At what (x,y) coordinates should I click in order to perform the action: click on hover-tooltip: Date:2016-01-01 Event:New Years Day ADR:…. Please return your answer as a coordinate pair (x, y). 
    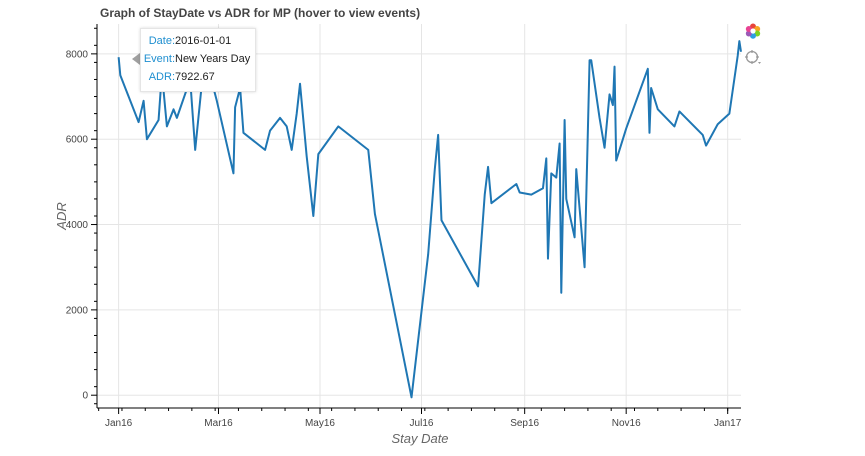
    Looking at the image, I should click on (198, 60).